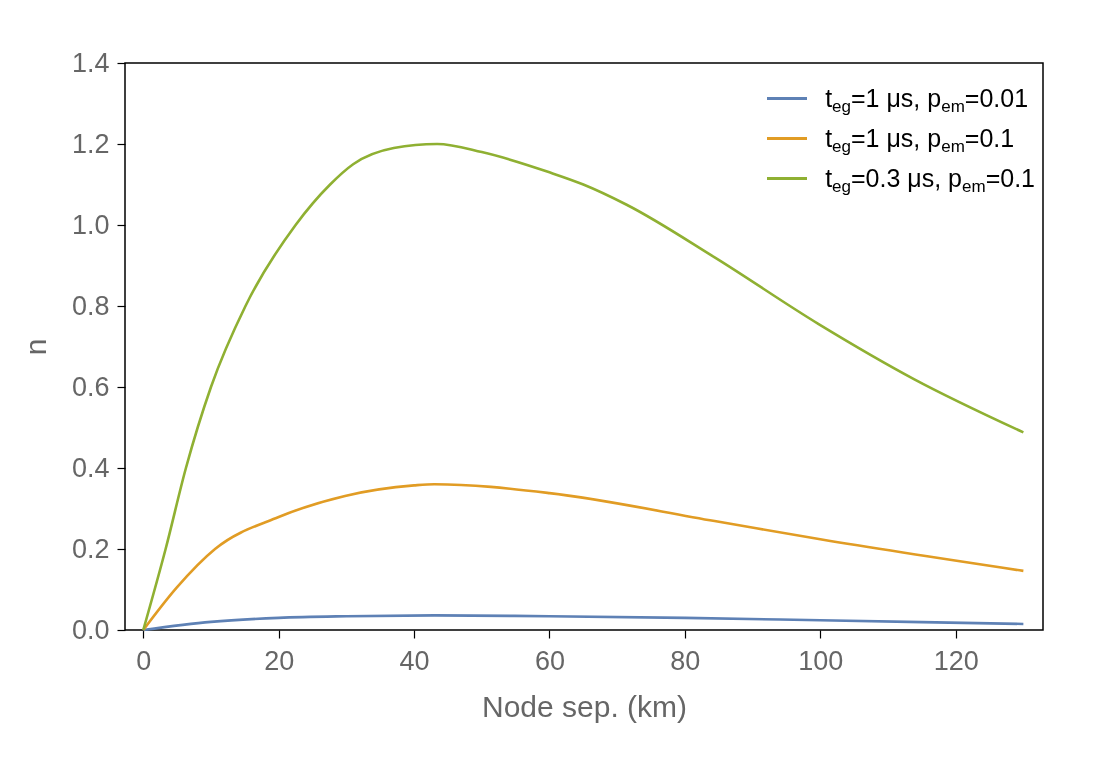 Image resolution: width=1094 pixels, height=780 pixels. I want to click on y-tick-label: 0.2, so click(90, 548).